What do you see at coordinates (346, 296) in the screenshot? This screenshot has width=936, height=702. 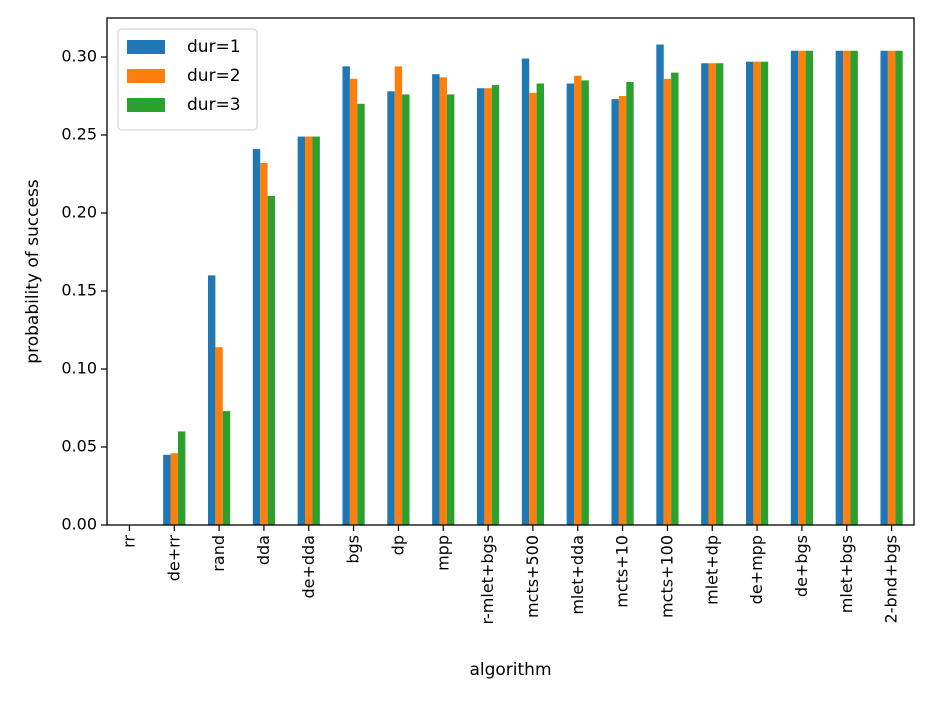 I see `bar-dur1-bgs` at bounding box center [346, 296].